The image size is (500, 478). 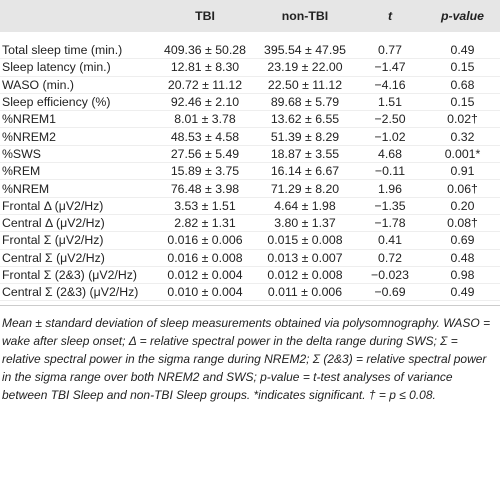 I want to click on row-label: %NREM2, so click(x=77, y=136).